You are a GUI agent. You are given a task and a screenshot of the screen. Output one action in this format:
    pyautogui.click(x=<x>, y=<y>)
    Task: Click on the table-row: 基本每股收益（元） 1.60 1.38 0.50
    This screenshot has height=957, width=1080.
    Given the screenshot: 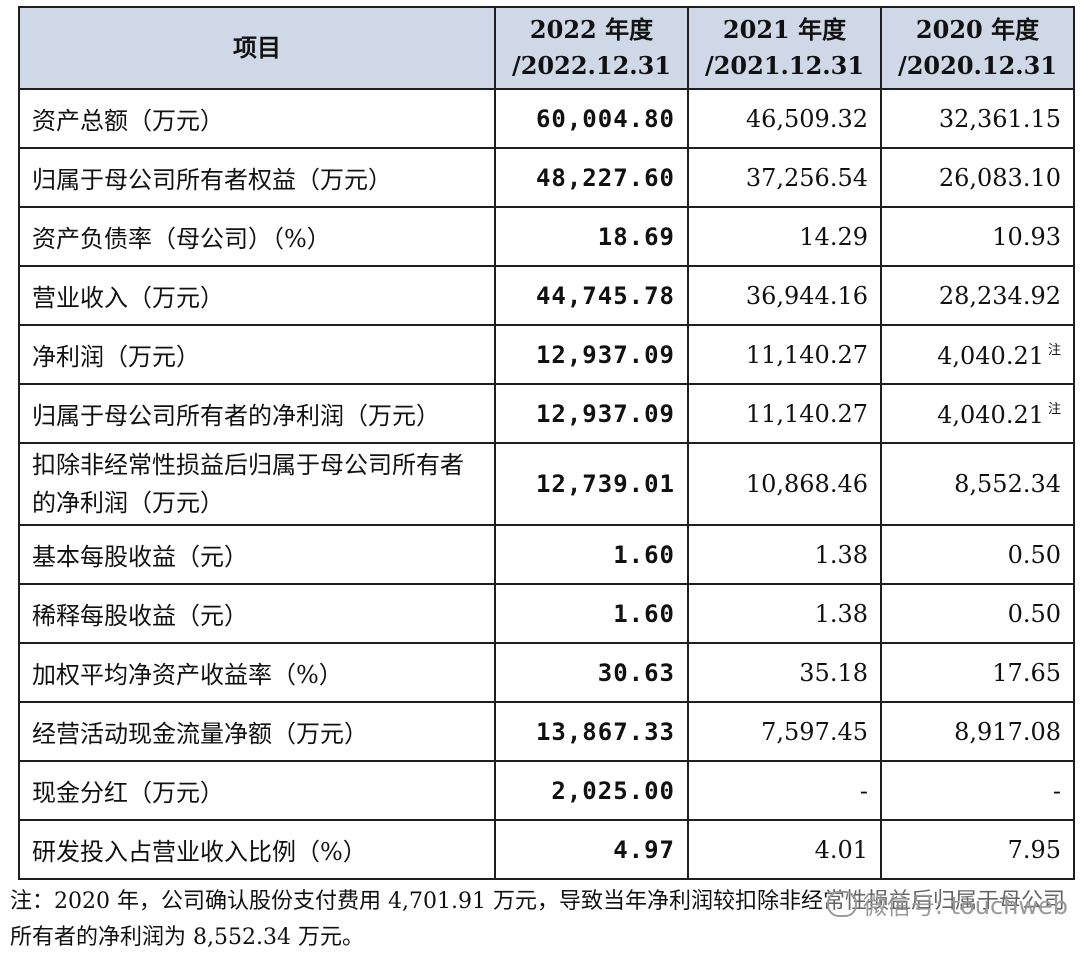 What is the action you would take?
    pyautogui.click(x=546, y=554)
    